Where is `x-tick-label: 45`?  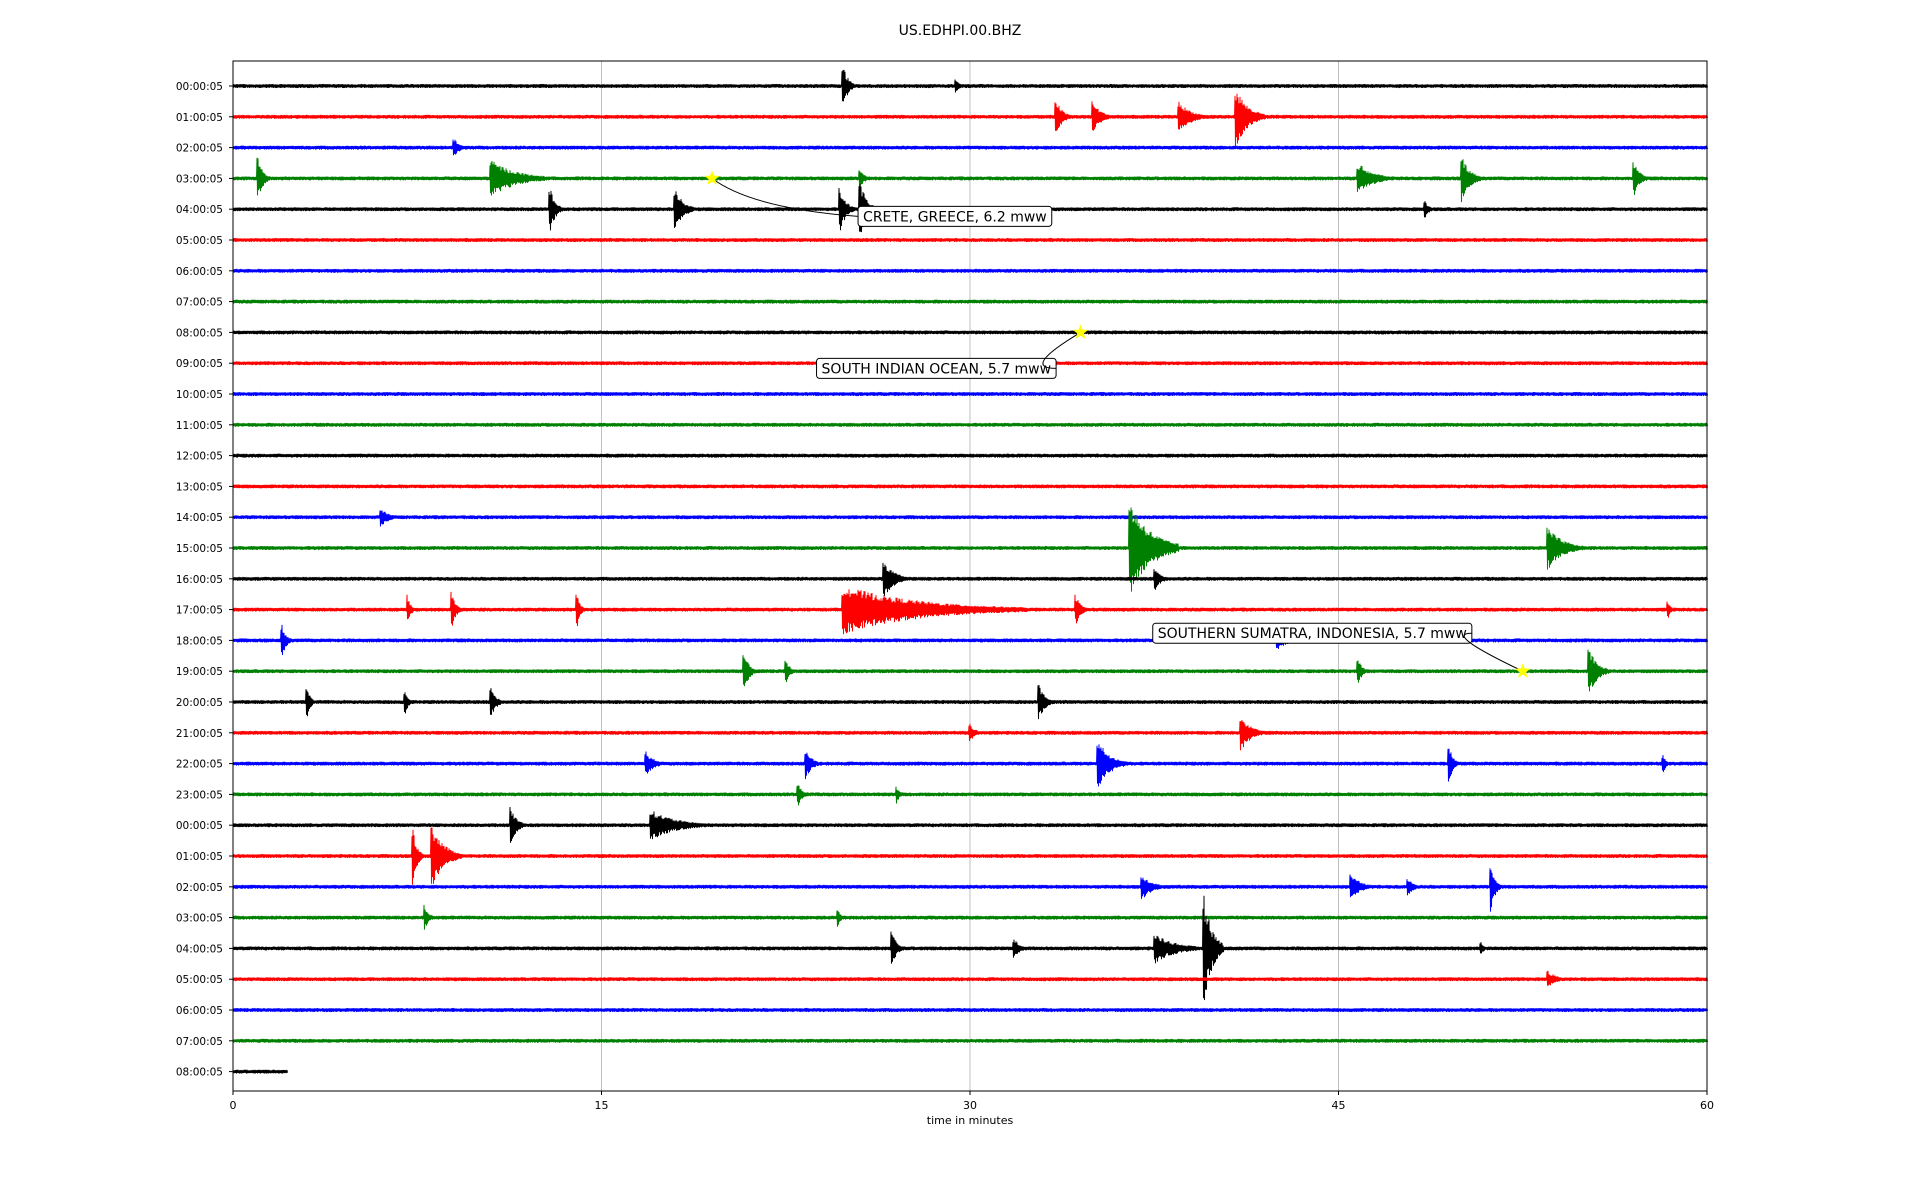
x-tick-label: 45 is located at coordinates (1339, 1105).